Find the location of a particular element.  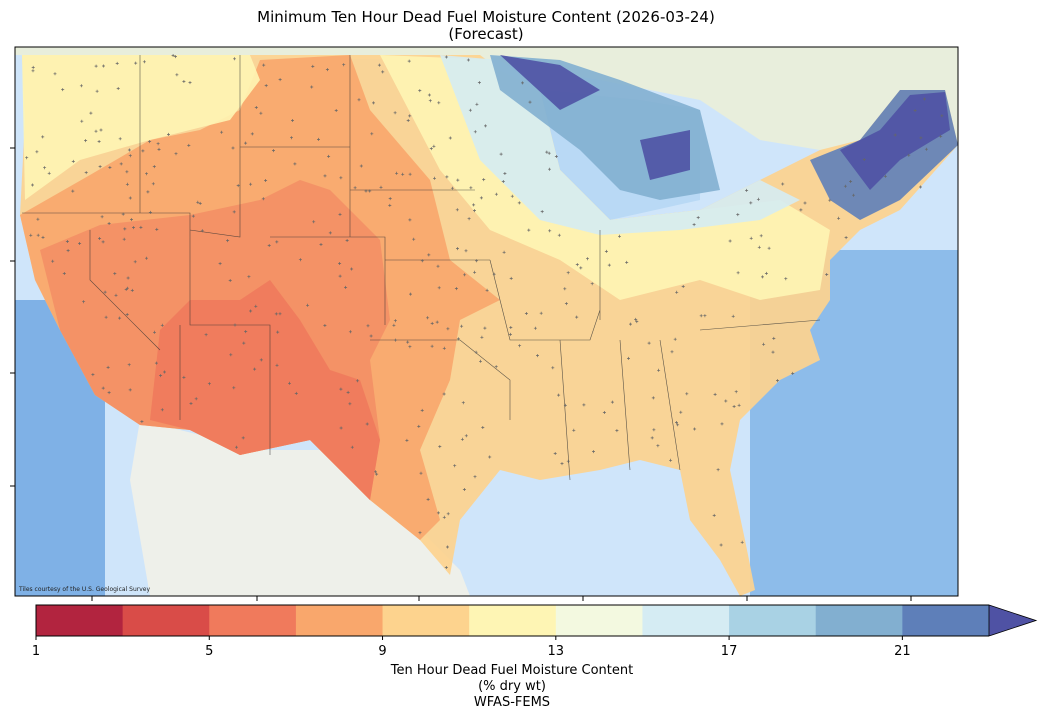

colorbar is located at coordinates (536, 622).